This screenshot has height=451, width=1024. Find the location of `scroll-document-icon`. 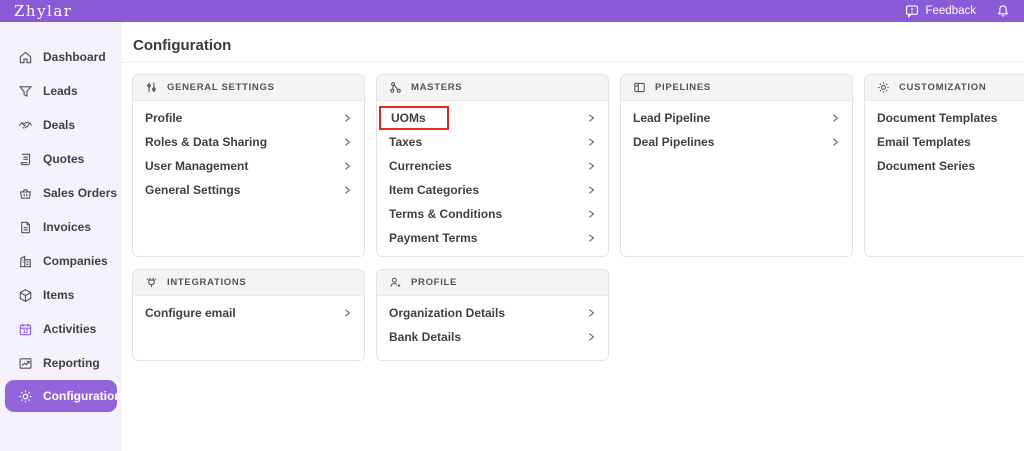

scroll-document-icon is located at coordinates (25, 159).